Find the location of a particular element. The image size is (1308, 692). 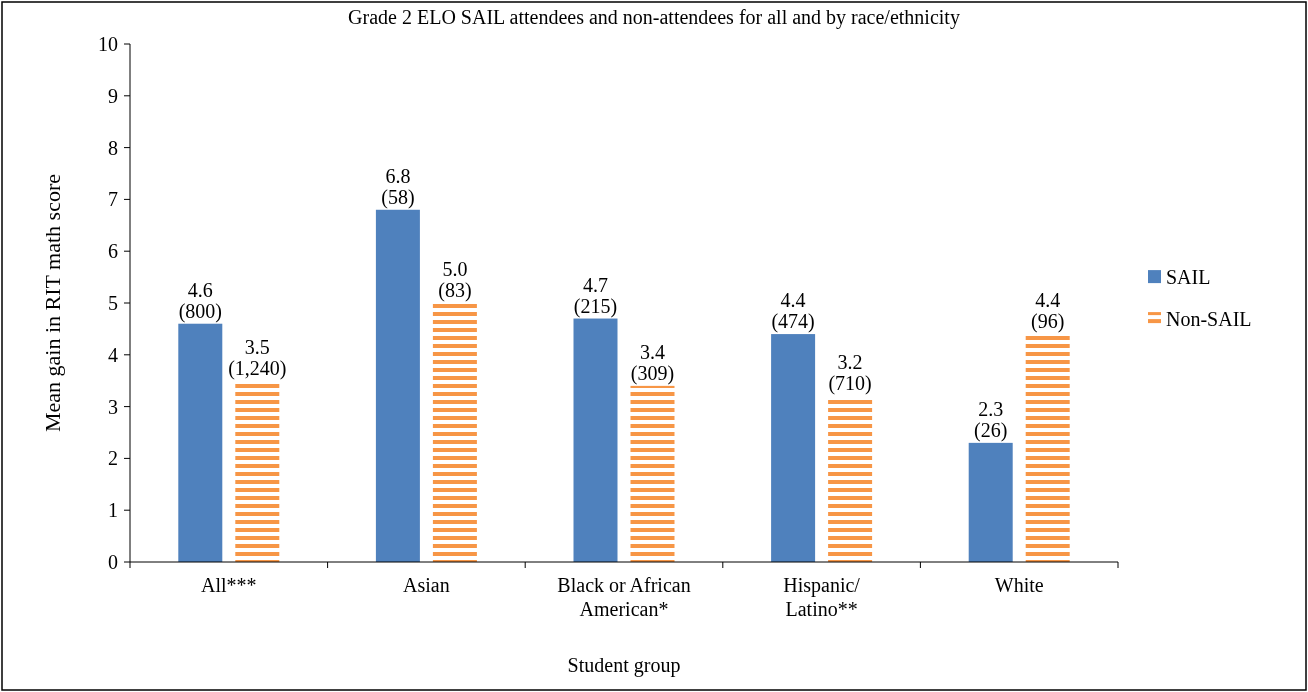

x-tick-label: Hispanic/ Latino** is located at coordinates (822, 597).